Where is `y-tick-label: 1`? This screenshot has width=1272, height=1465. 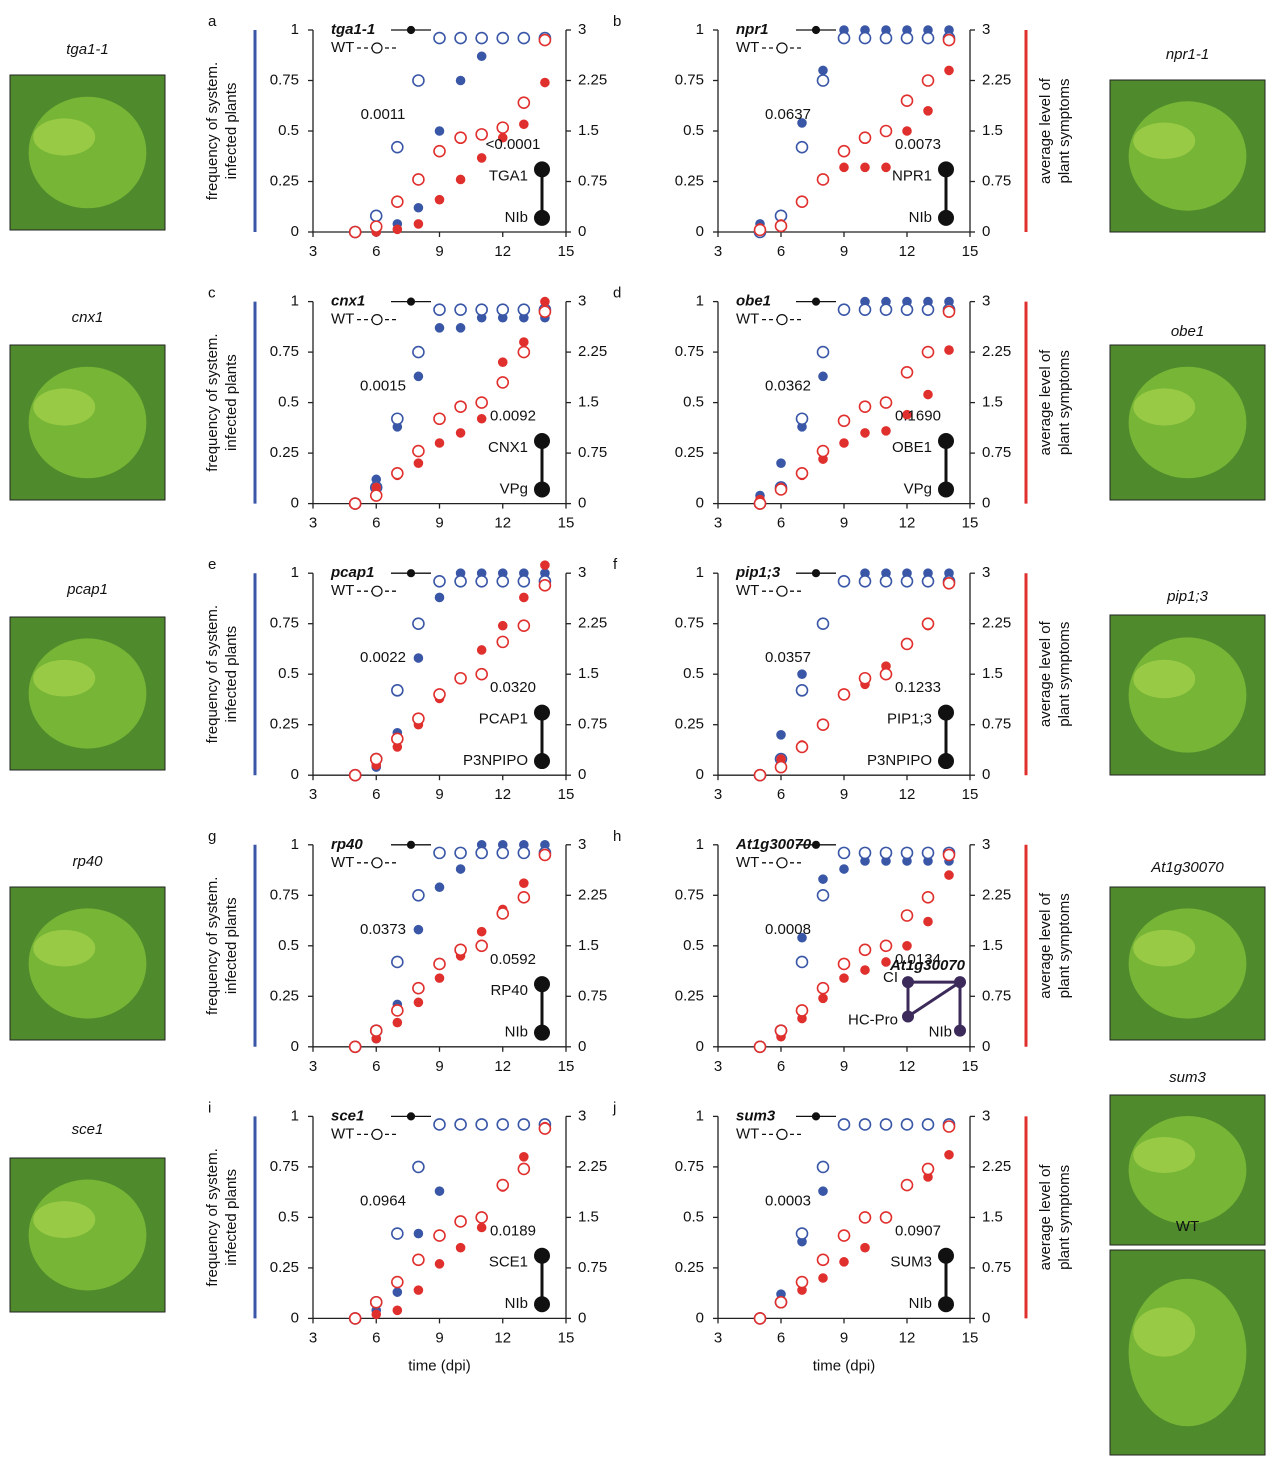 y-tick-label: 1 is located at coordinates (295, 844).